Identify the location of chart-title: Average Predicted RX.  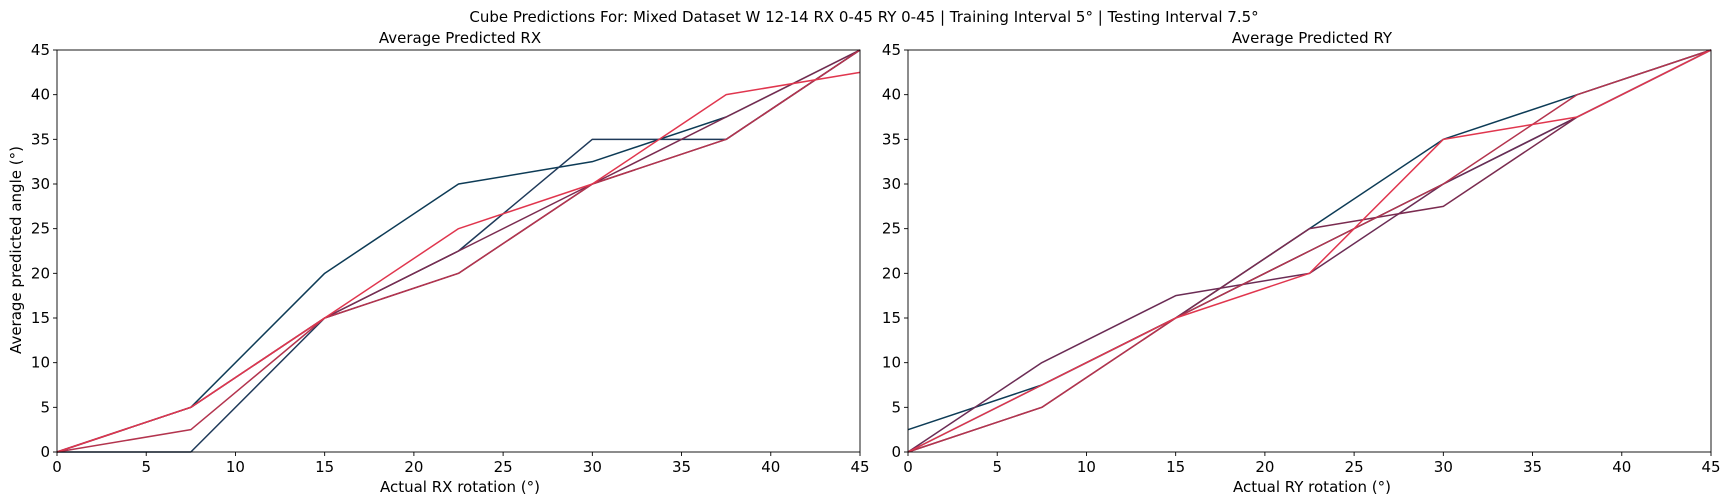
(460, 38).